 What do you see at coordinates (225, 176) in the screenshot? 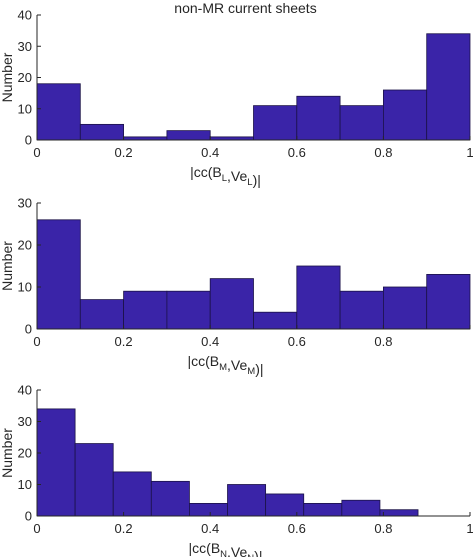
I see `x-axis-label: |cc(BL,VeL)|` at bounding box center [225, 176].